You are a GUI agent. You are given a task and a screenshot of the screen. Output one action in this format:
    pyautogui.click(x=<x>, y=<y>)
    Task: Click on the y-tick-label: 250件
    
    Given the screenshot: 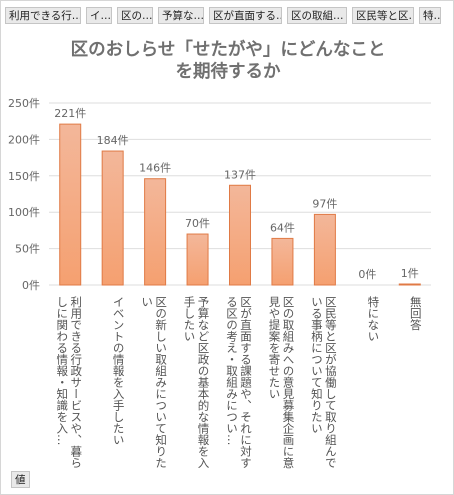 What is the action you would take?
    pyautogui.click(x=24, y=103)
    